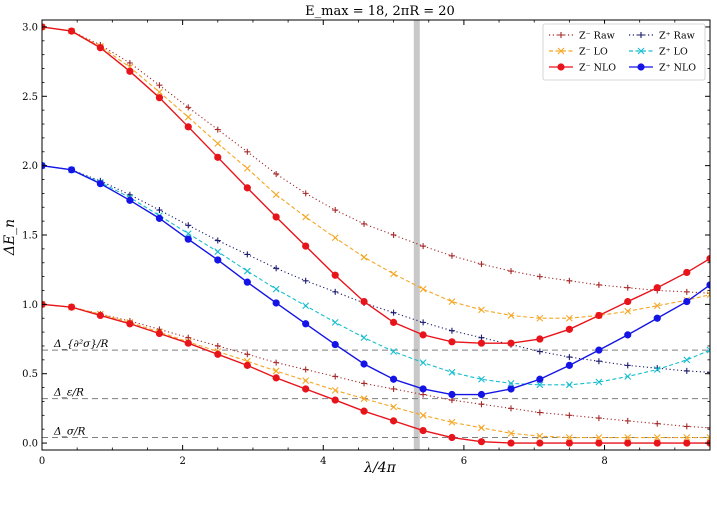 This screenshot has width=717, height=509. What do you see at coordinates (624, 52) in the screenshot?
I see `legend-box` at bounding box center [624, 52].